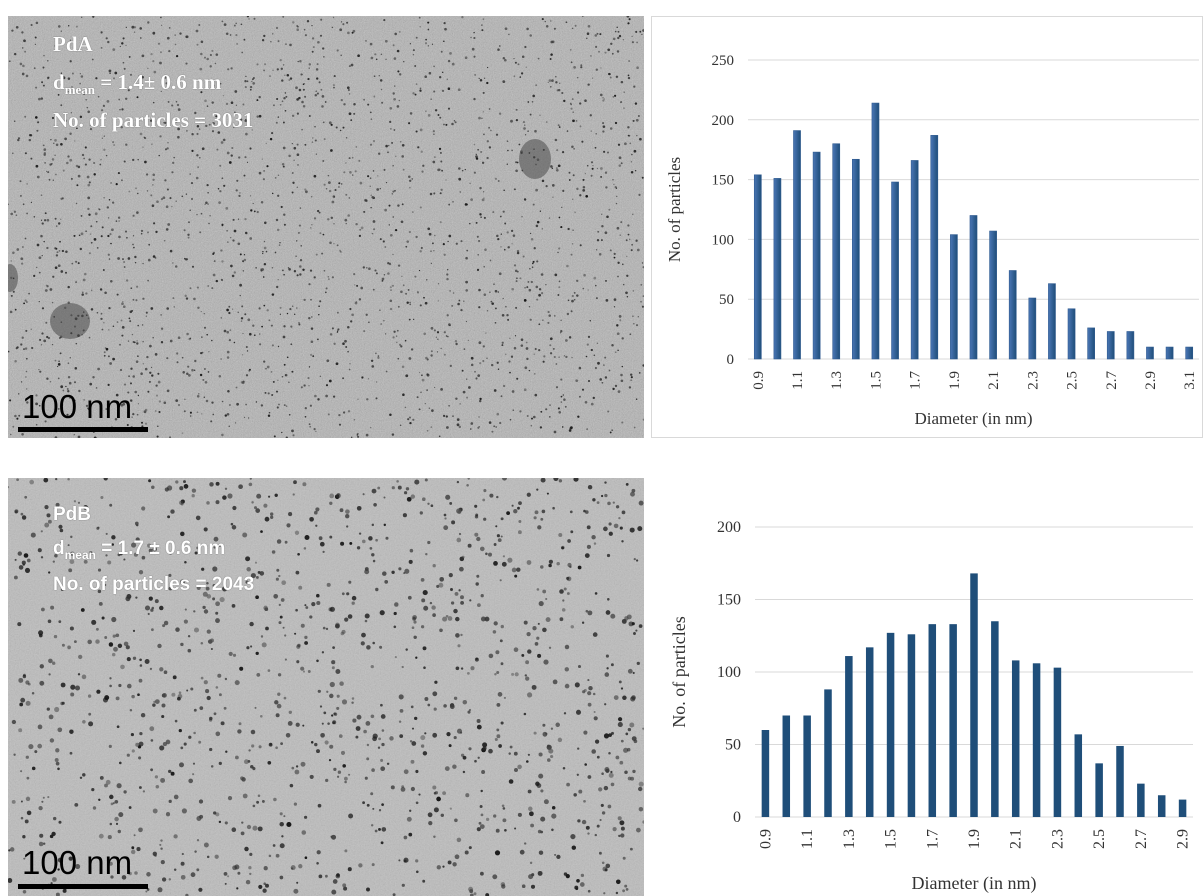  I want to click on scale-bar-pdb, so click(83, 886).